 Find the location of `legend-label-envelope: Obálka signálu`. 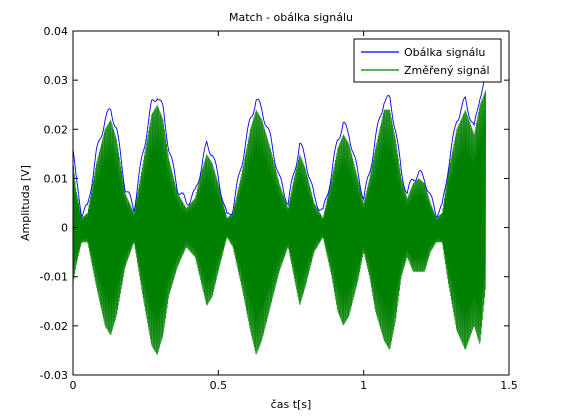

legend-label-envelope: Obálka signálu is located at coordinates (444, 52).